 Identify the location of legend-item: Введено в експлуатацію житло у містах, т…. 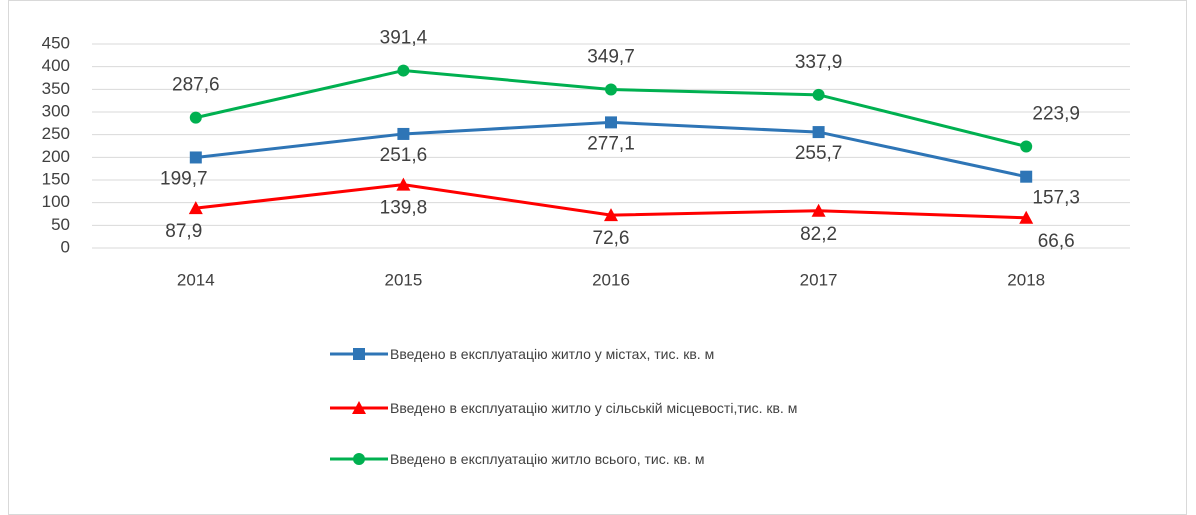
(610, 354).